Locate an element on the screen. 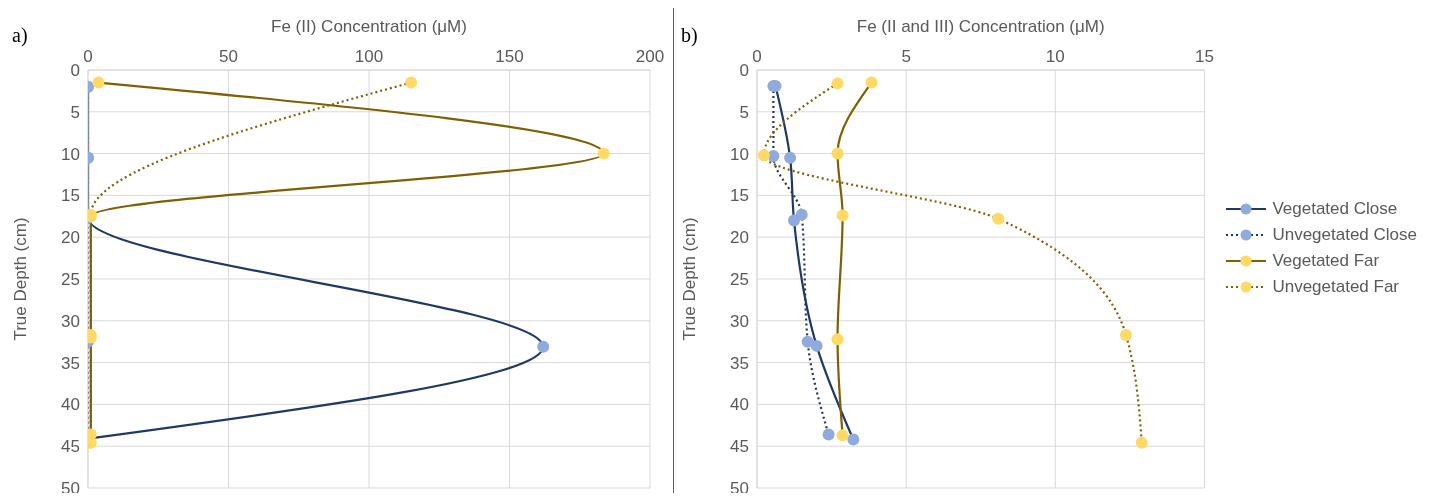  x-axis-title: Fe (II and III) Concentration (μM) is located at coordinates (980, 27).